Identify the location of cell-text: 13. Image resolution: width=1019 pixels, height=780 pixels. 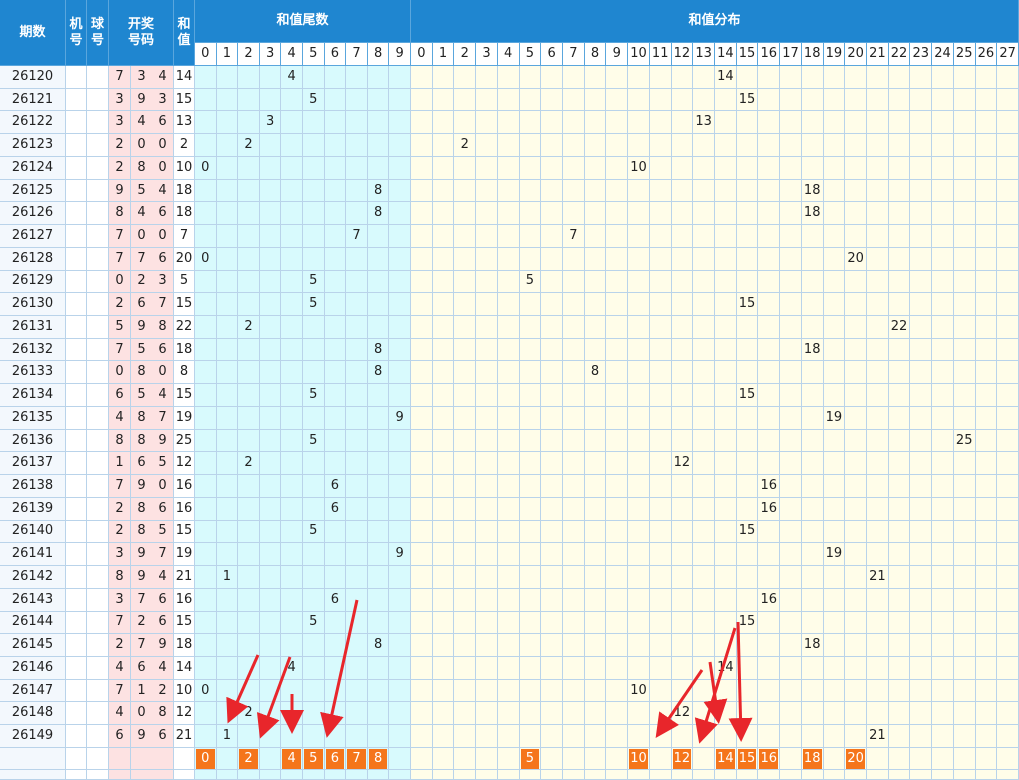
(184, 122).